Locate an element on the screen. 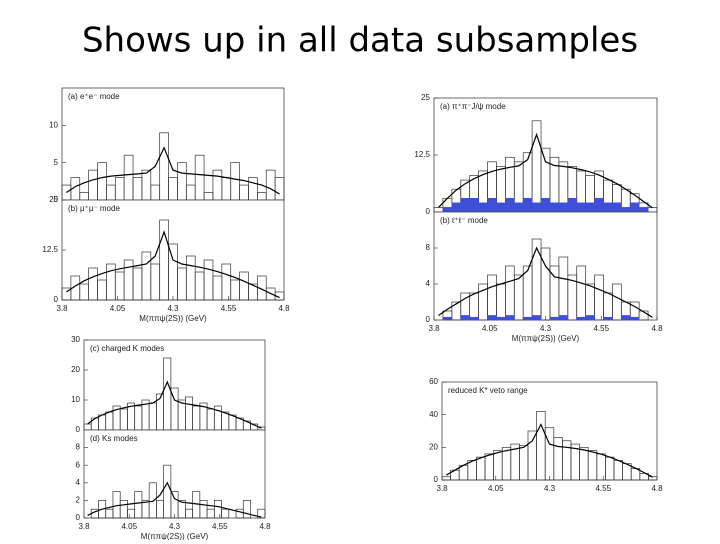  panel-label: (a) π⁺π⁻J/ψ mode is located at coordinates (473, 106).